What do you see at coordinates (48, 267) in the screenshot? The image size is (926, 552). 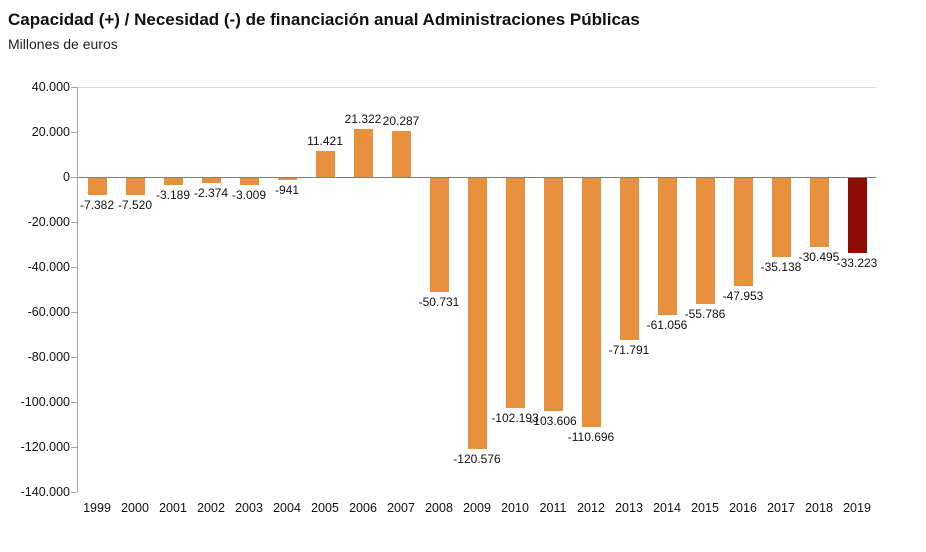 I see `y-tick-label: -40.000` at bounding box center [48, 267].